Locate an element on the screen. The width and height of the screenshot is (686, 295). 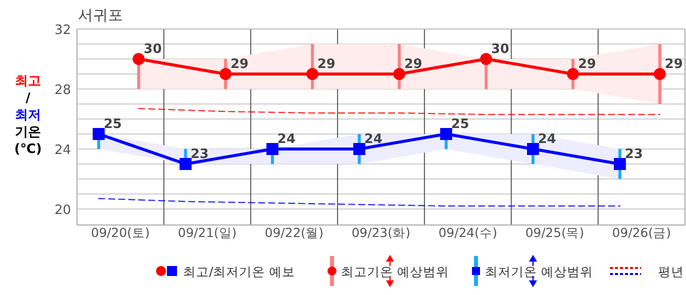
y-tick-label: 32 is located at coordinates (62, 30).